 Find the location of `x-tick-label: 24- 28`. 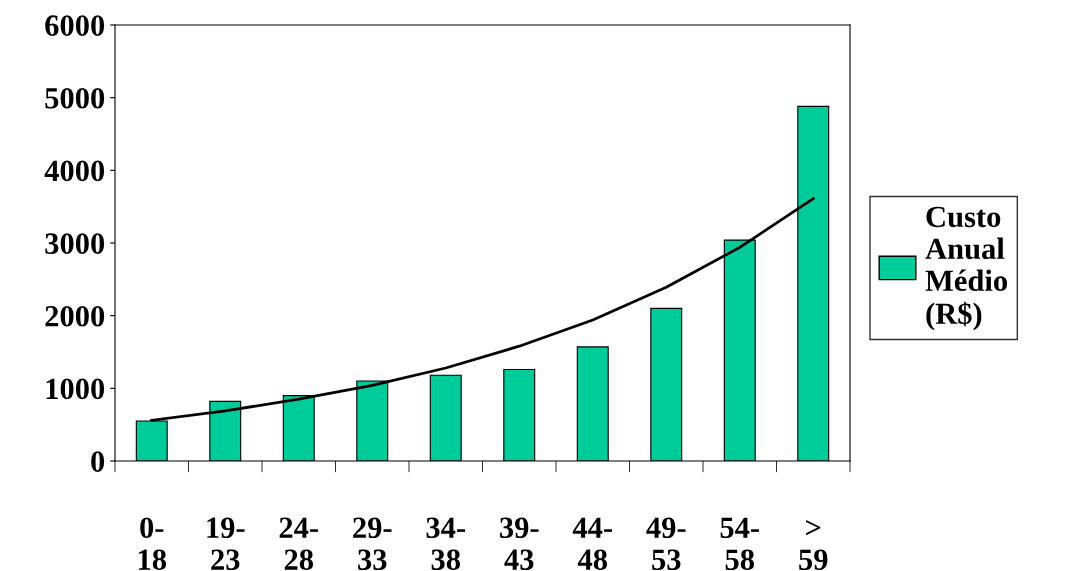

x-tick-label: 24- 28 is located at coordinates (298, 544).